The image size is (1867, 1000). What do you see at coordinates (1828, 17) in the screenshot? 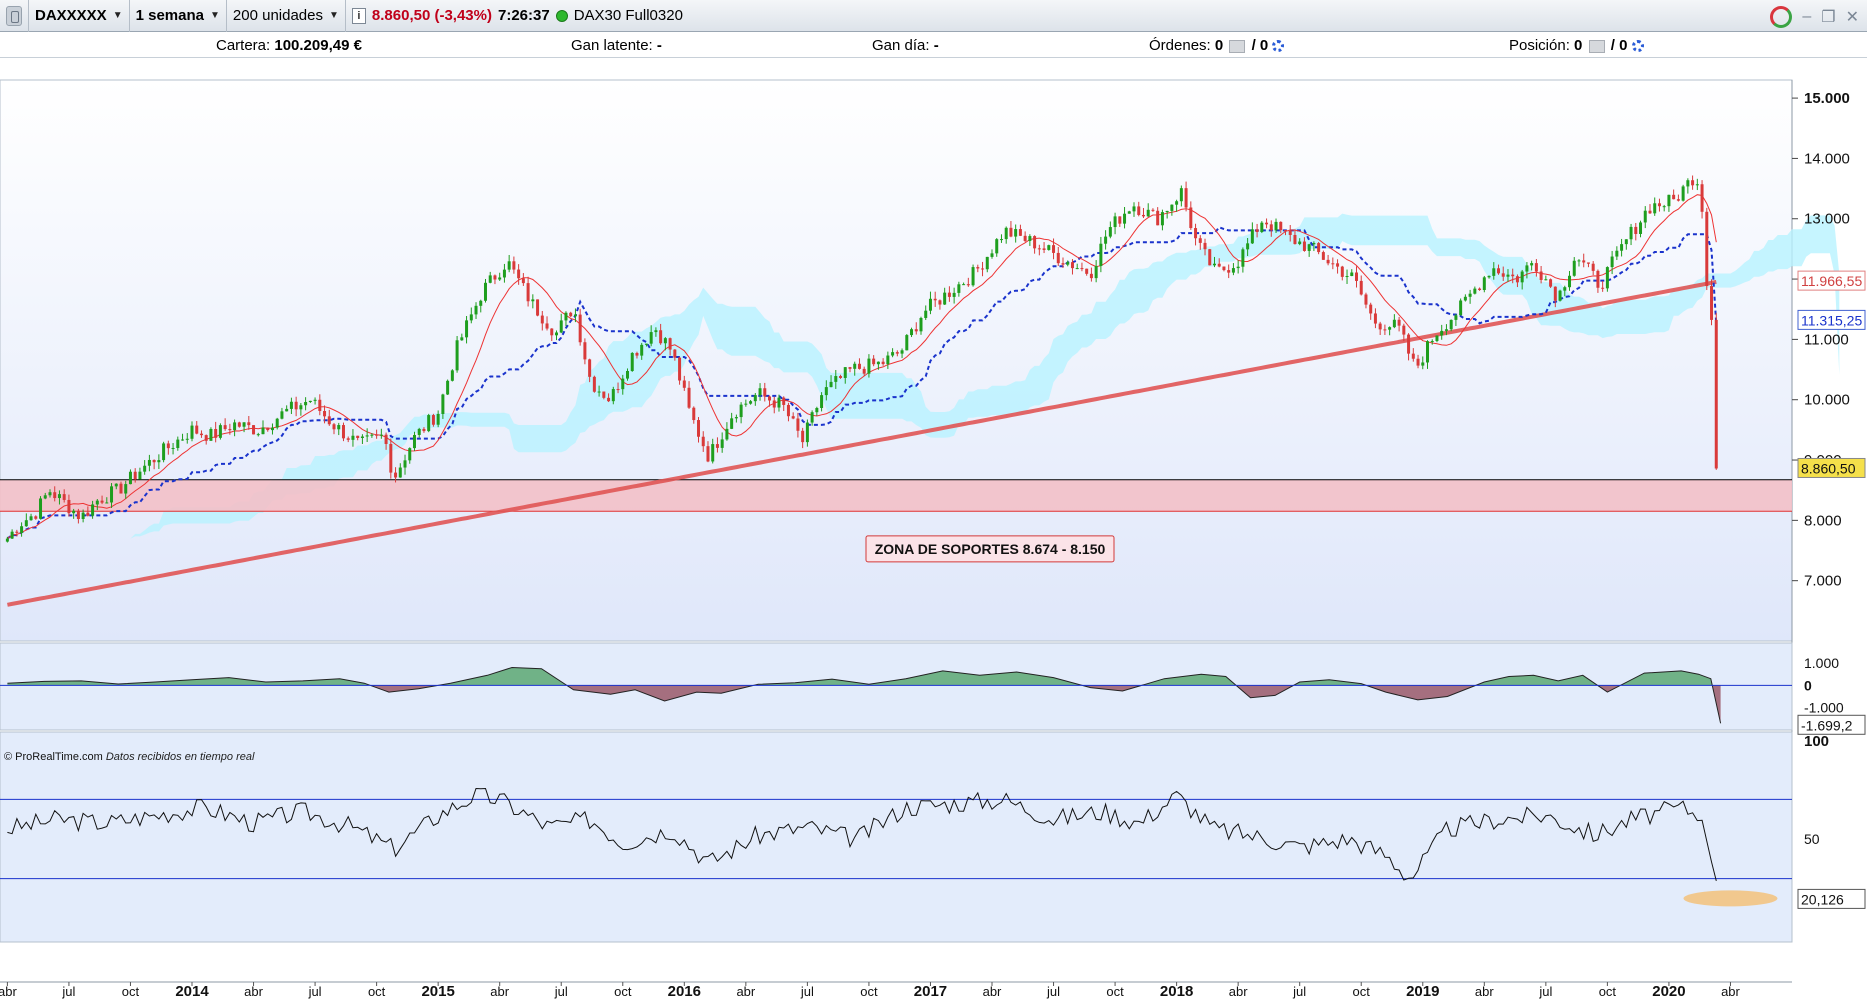
I see `restore-icon: ❐` at bounding box center [1828, 17].